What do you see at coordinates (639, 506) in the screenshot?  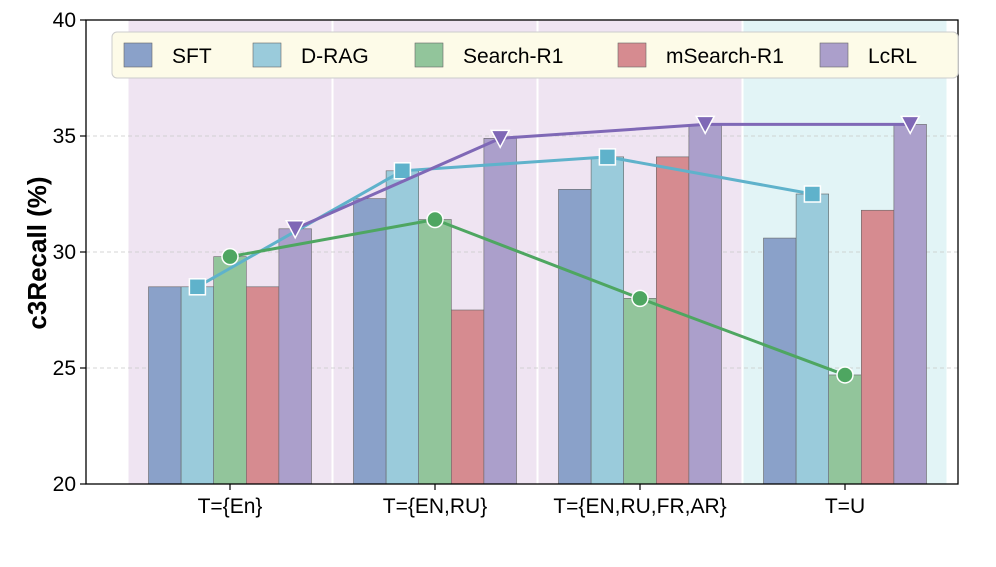 I see `x-tick-label: T={EN,RU,FR,AR}` at bounding box center [639, 506].